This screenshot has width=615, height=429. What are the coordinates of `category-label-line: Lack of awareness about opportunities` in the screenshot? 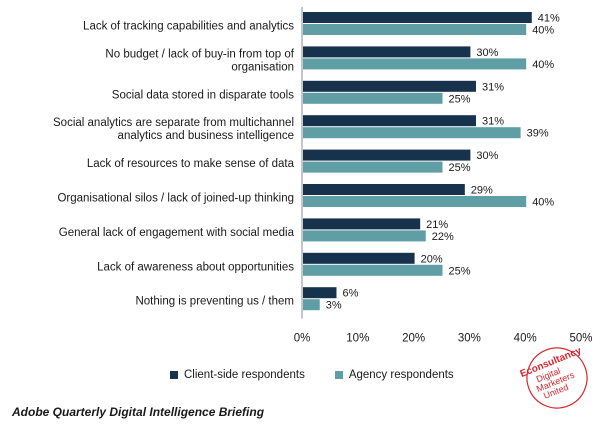 It's located at (195, 267).